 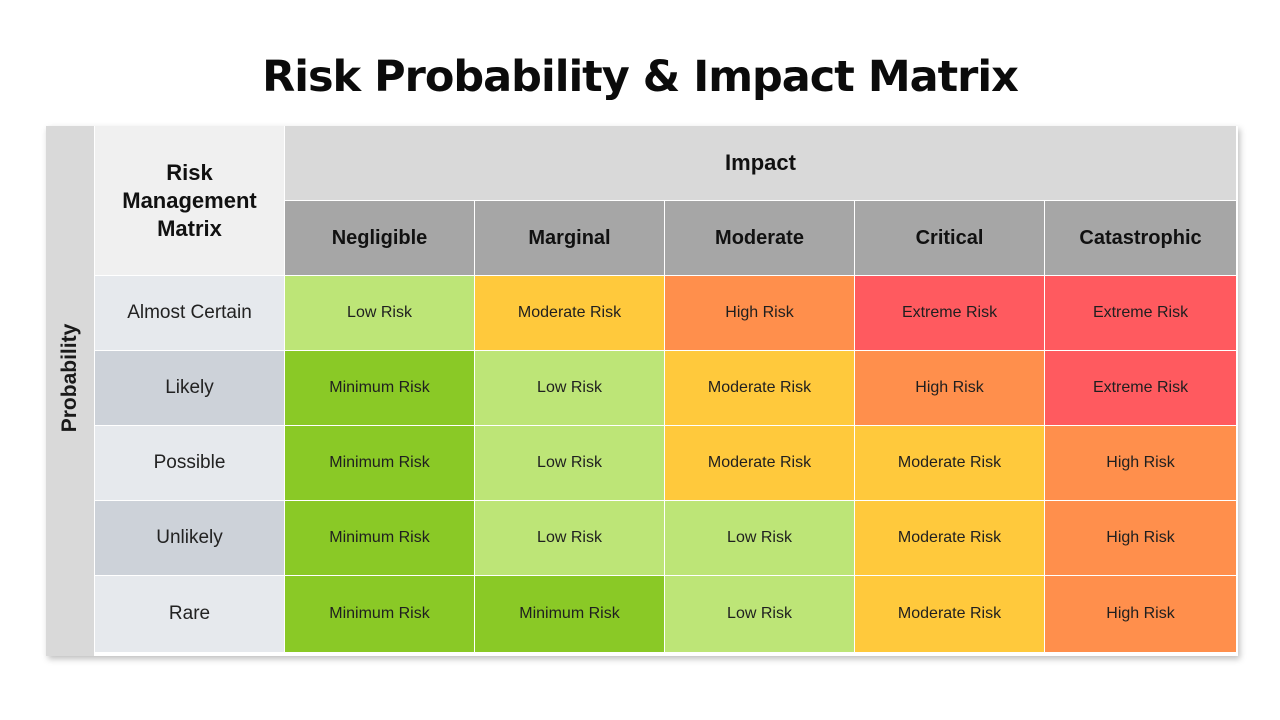 What do you see at coordinates (950, 238) in the screenshot?
I see `impact-header-critical: Critical` at bounding box center [950, 238].